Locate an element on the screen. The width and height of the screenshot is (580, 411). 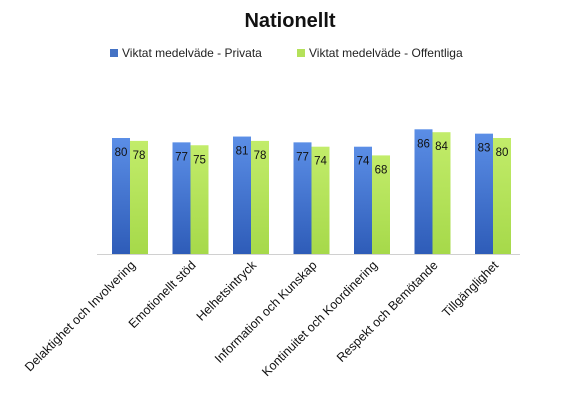
chart-title: Nationellt is located at coordinates (289, 21).